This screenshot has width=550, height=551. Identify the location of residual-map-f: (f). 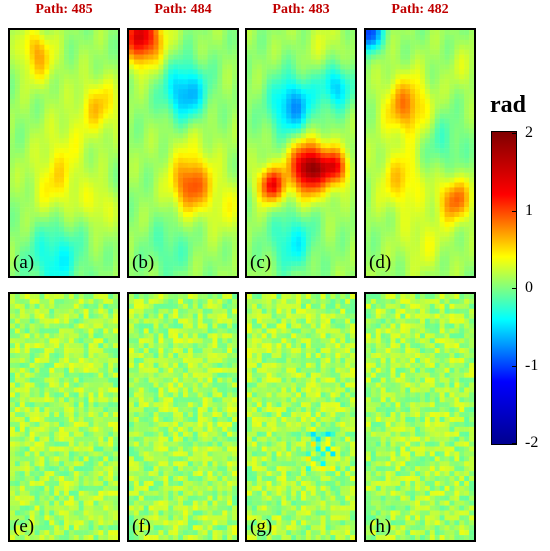
(183, 417).